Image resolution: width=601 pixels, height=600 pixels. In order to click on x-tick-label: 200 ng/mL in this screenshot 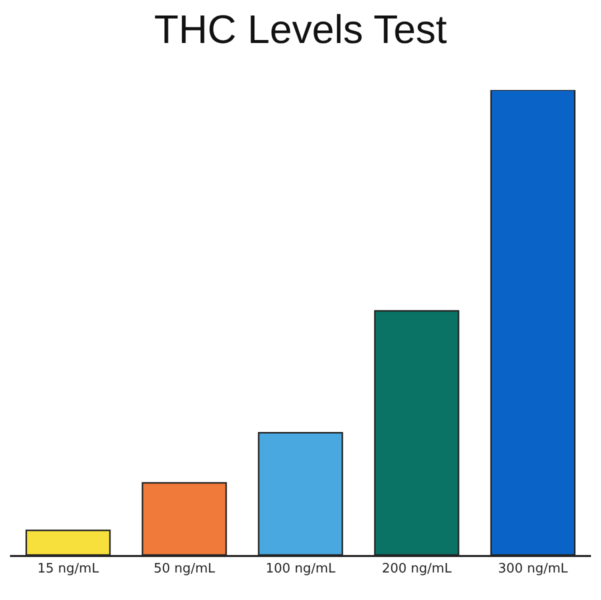, I will do `click(417, 568)`.